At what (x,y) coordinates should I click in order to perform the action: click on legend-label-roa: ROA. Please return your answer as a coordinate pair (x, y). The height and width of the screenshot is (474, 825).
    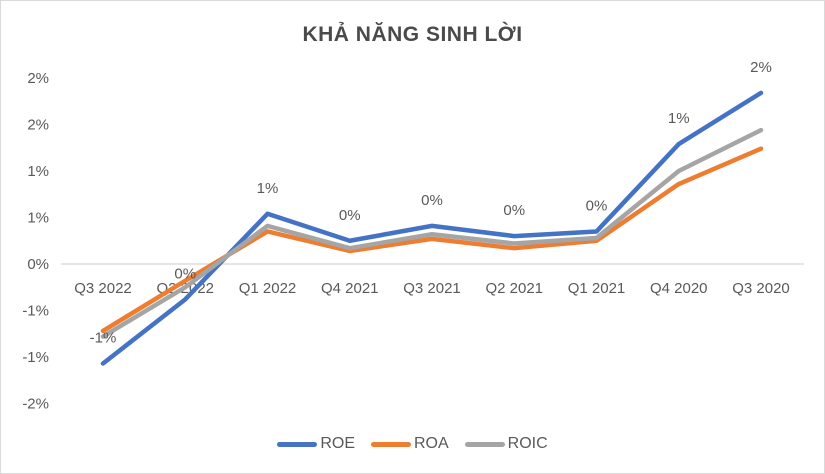
    Looking at the image, I should click on (431, 443).